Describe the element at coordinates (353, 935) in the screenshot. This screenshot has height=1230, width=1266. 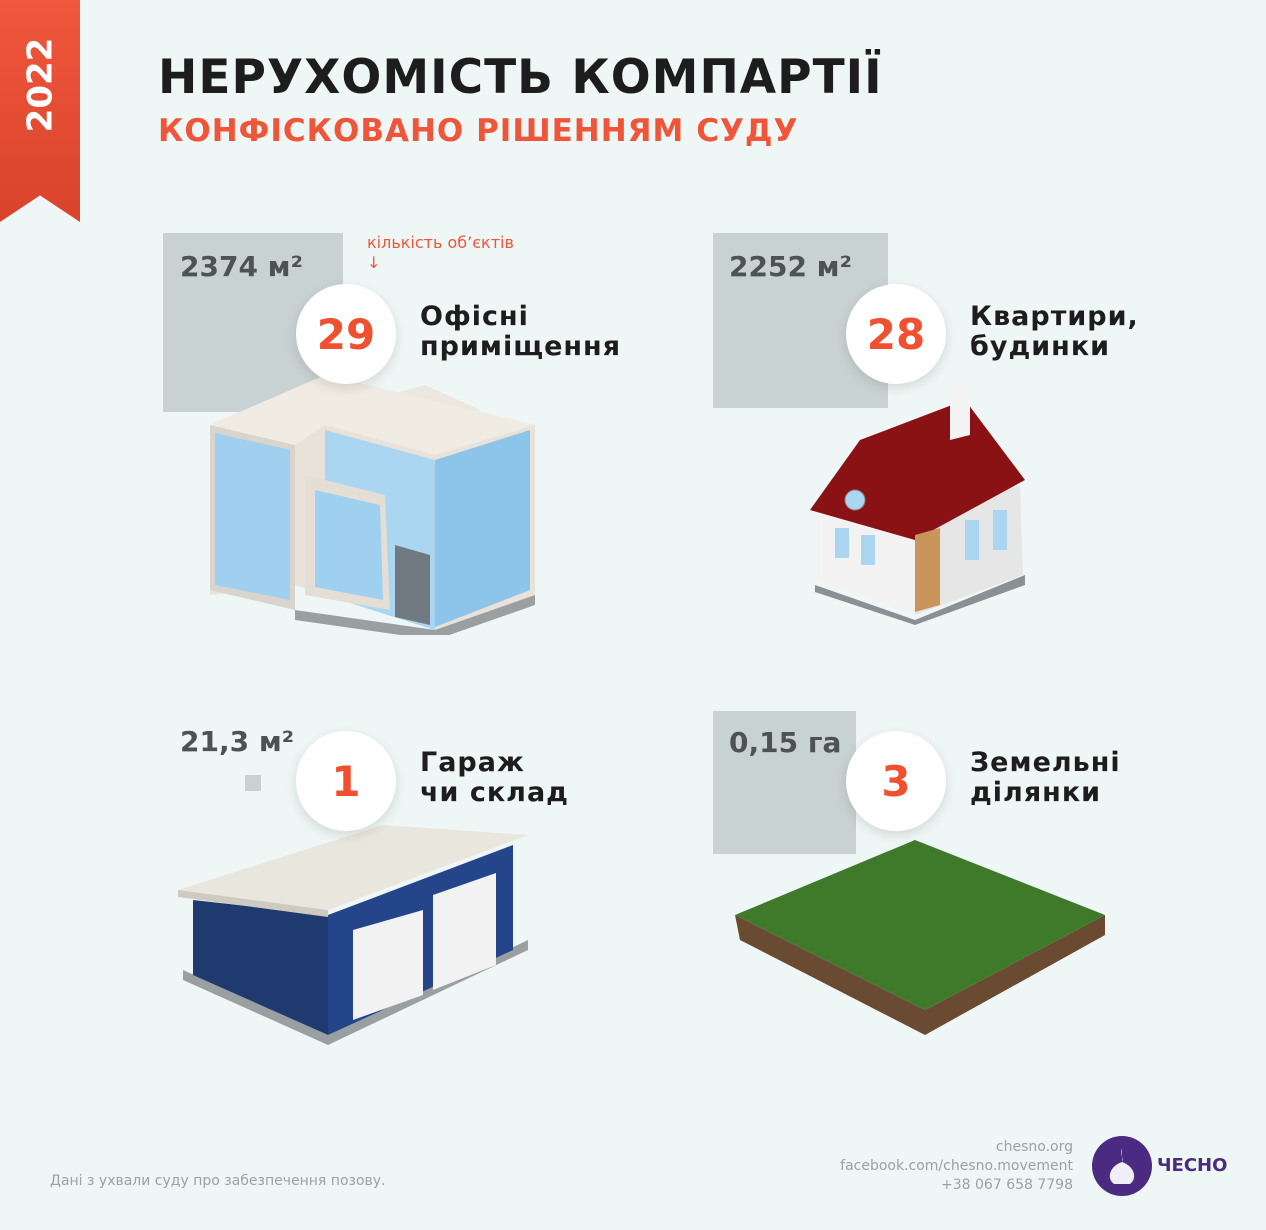
I see `garage-icon` at that location.